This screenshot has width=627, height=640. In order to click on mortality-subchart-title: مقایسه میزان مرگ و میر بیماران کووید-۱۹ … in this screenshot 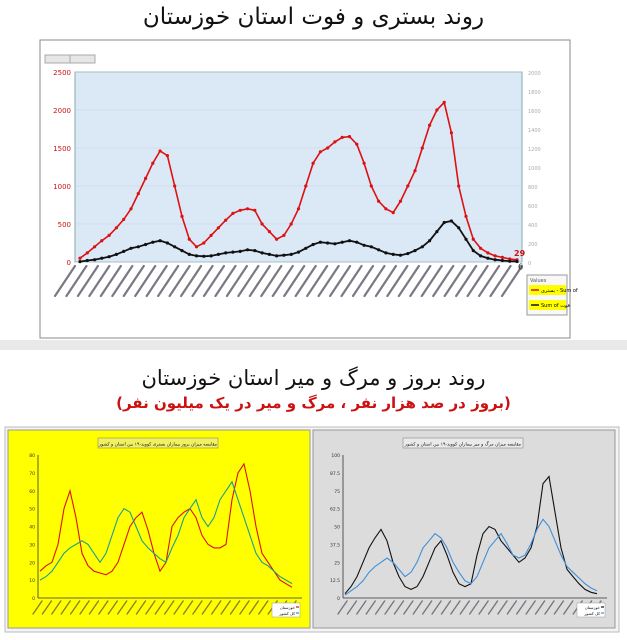, I will do `click(463, 445)`.